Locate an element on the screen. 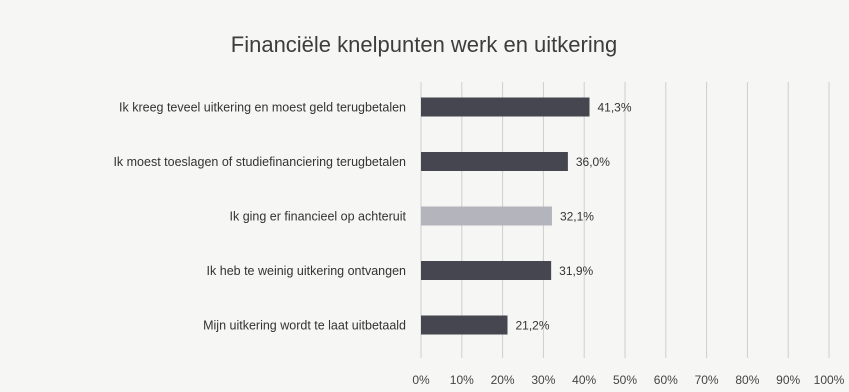  bar-value-label: 36,0% is located at coordinates (593, 162).